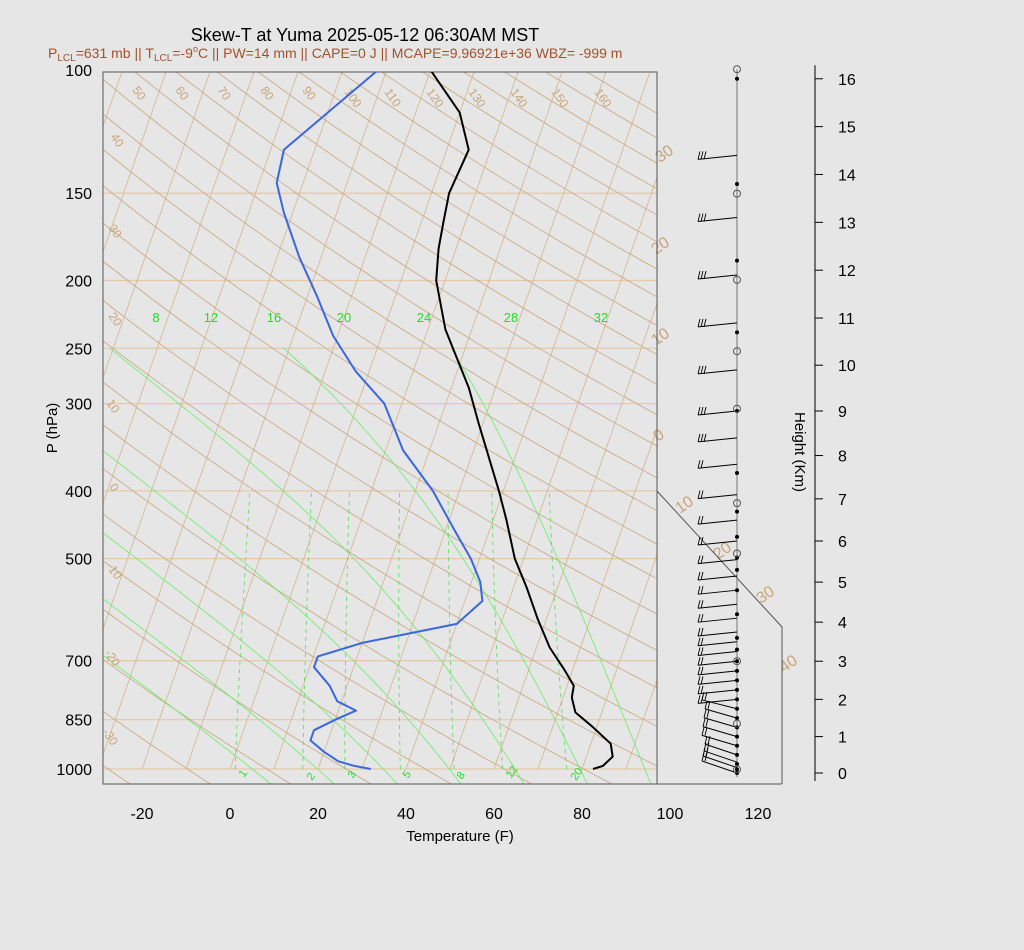 Image resolution: width=1024 pixels, height=950 pixels. What do you see at coordinates (461, 776) in the screenshot?
I see `mixing-ratio-label: 8` at bounding box center [461, 776].